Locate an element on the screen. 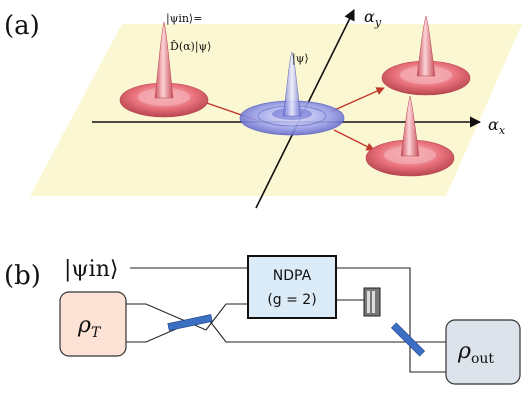 The height and width of the screenshot is (393, 524). rho-out-box is located at coordinates (483, 352).